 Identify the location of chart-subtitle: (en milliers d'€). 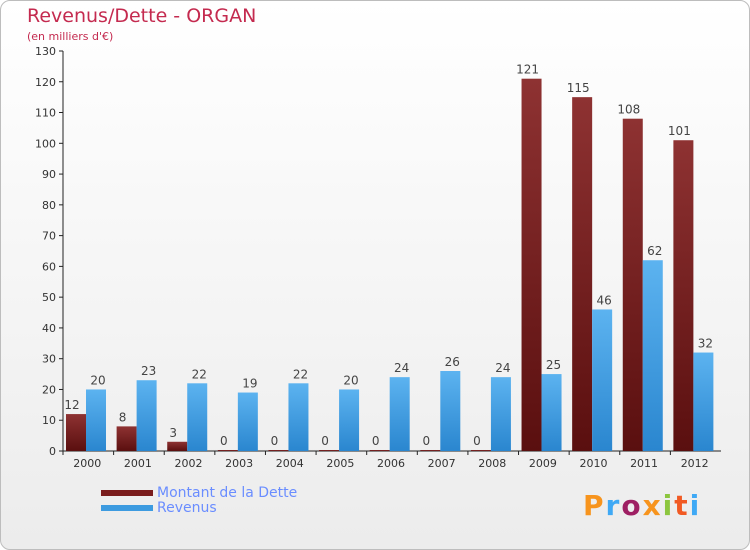
(70, 36).